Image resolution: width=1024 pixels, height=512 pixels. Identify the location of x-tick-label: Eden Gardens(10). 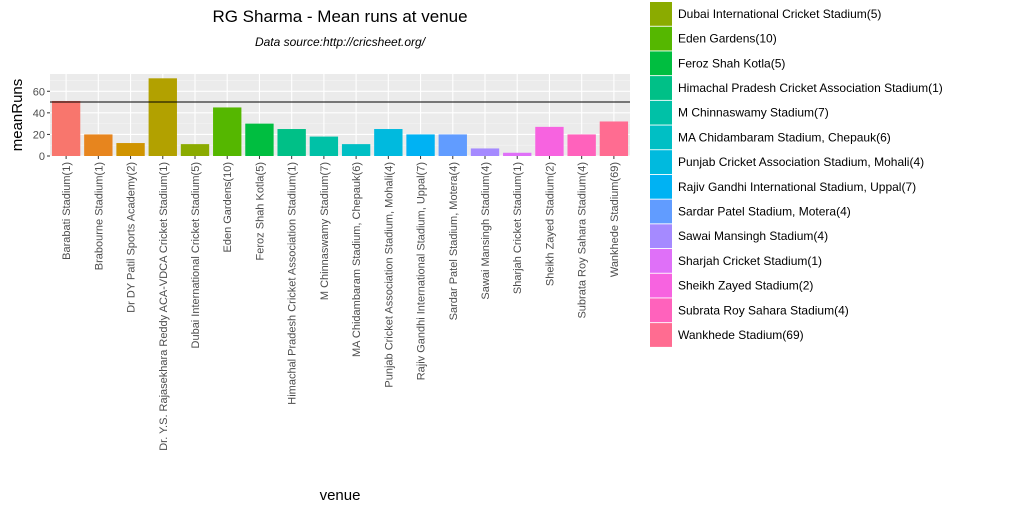
(228, 207).